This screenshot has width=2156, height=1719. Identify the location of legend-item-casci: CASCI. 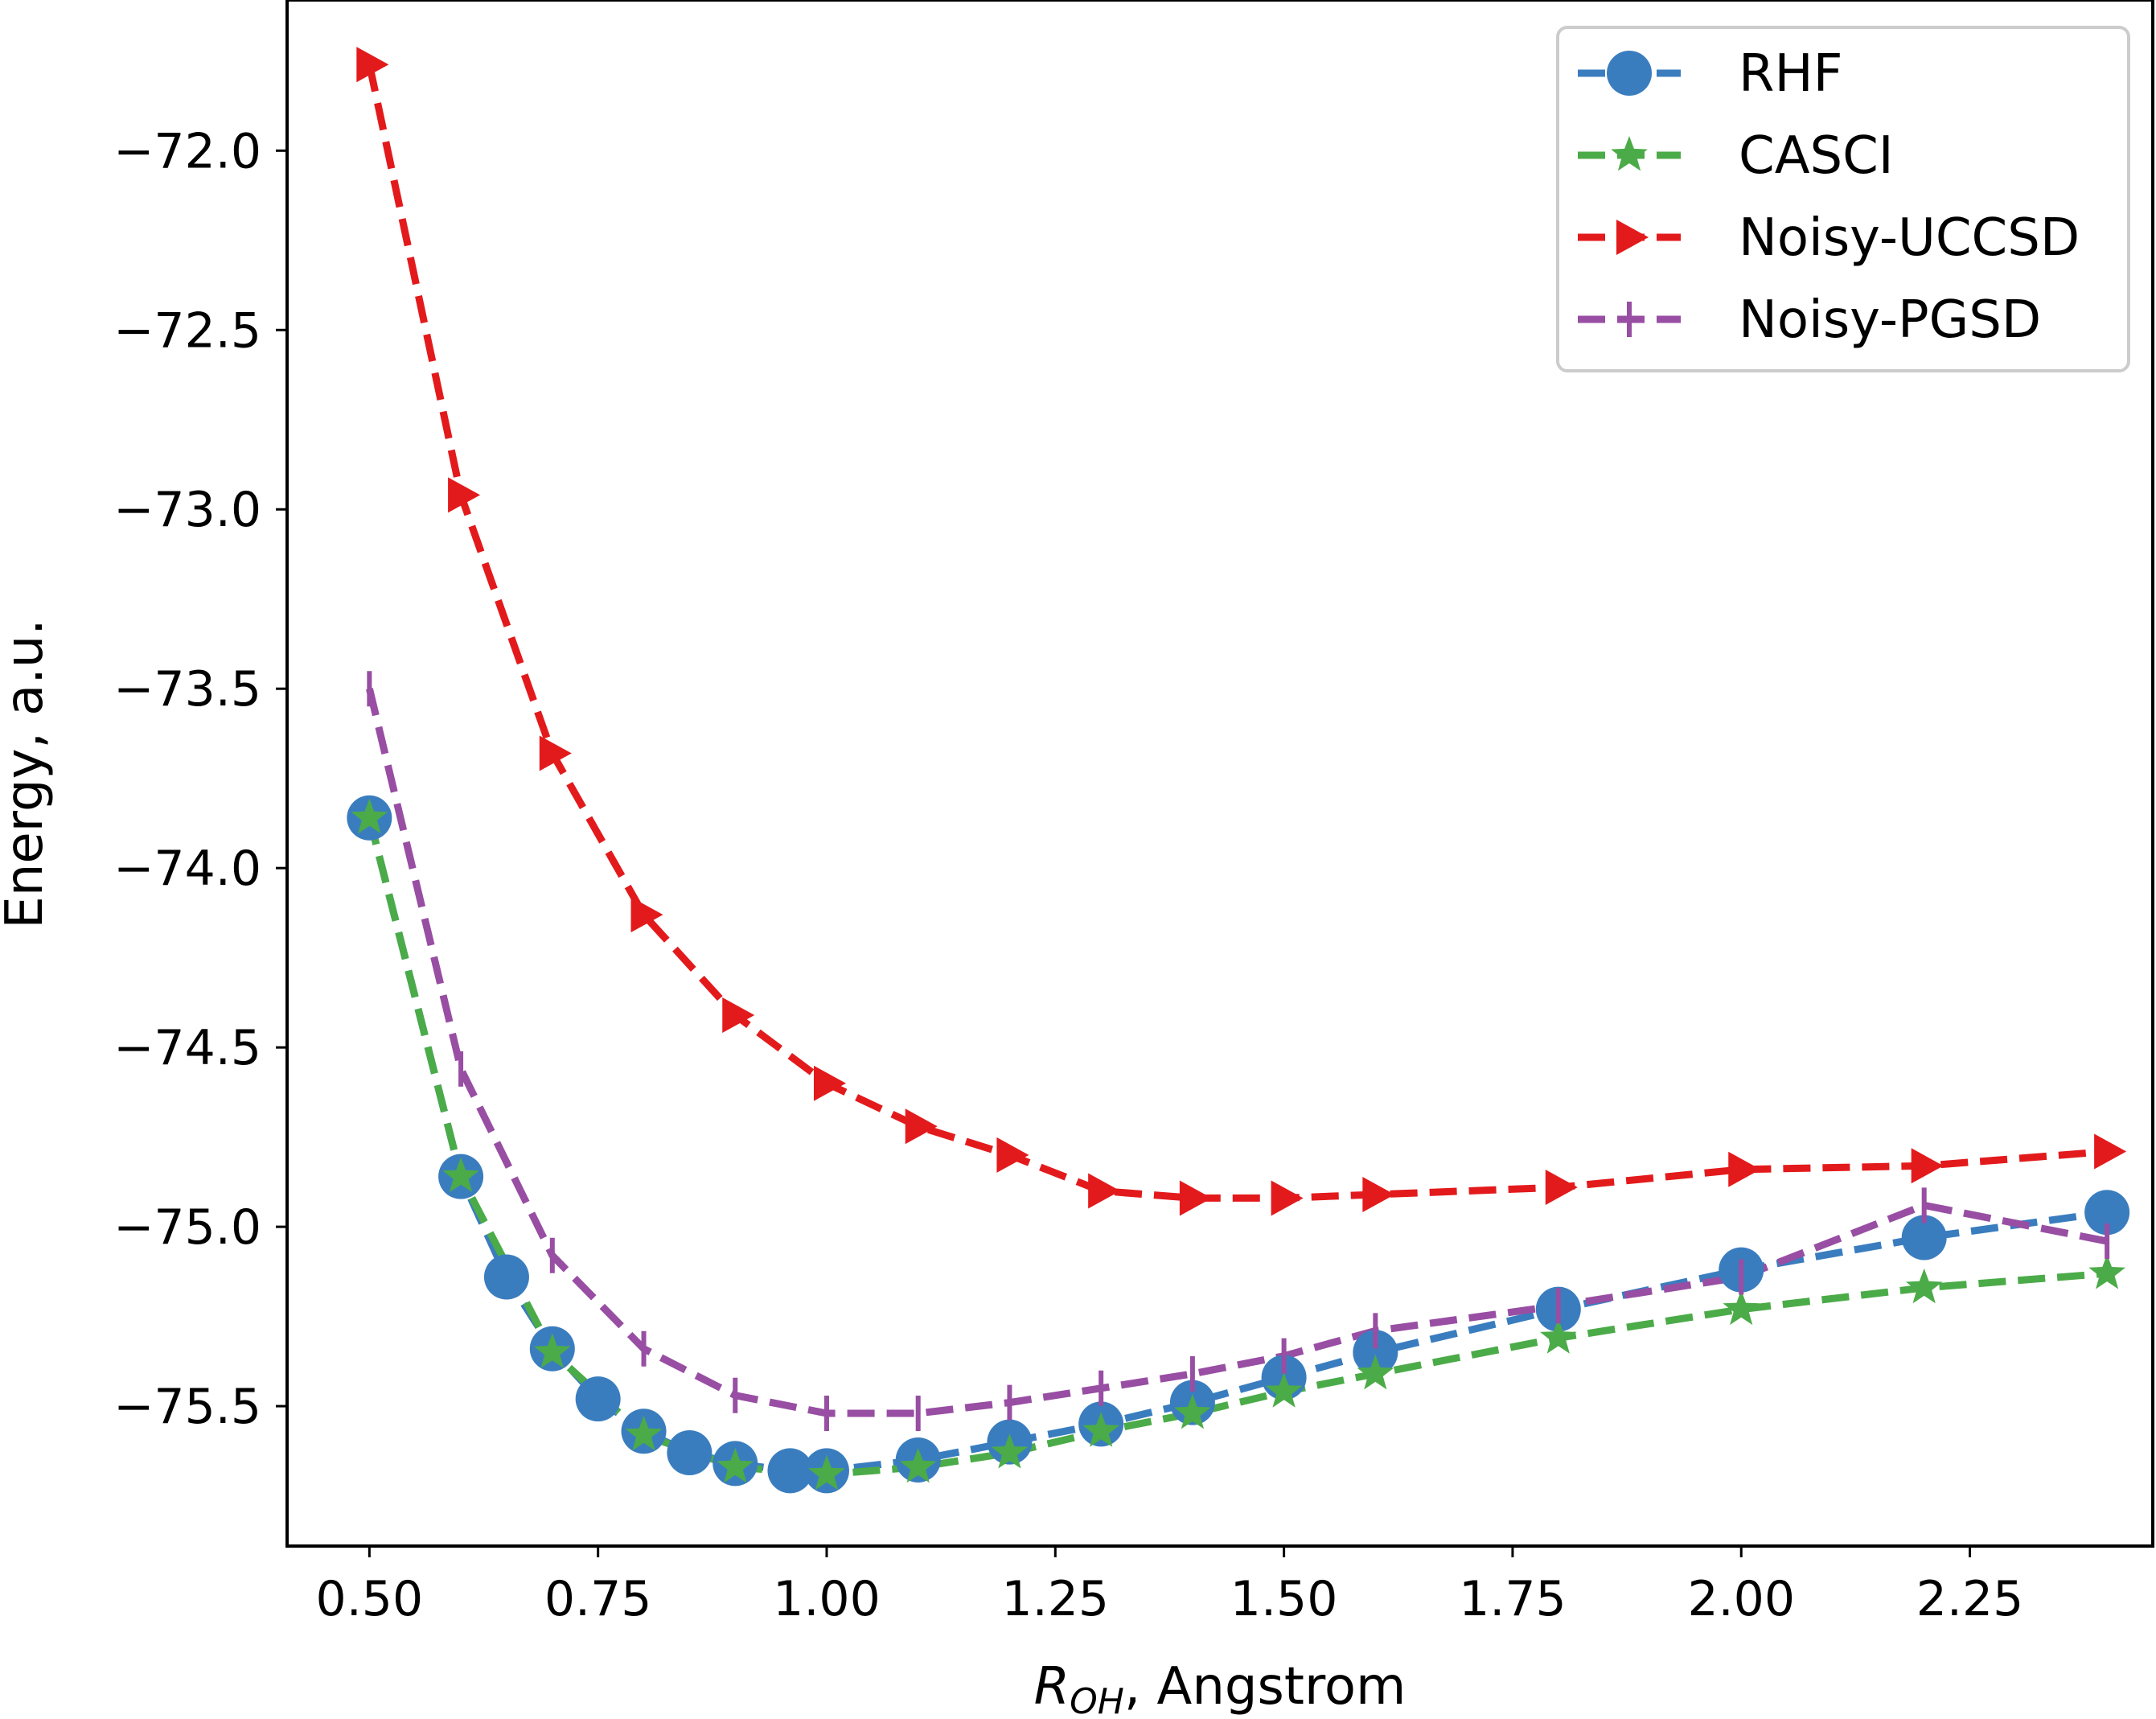
(1736, 156).